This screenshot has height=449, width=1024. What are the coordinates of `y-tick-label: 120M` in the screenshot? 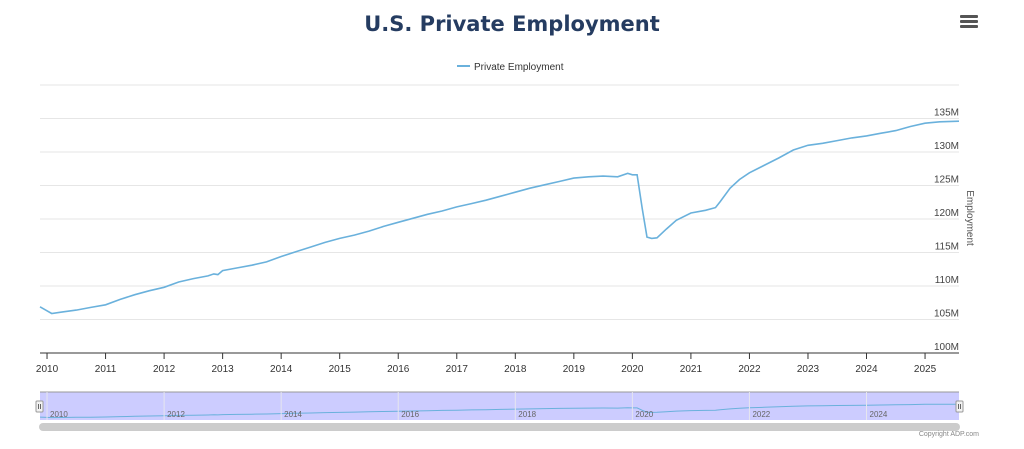 It's located at (946, 213).